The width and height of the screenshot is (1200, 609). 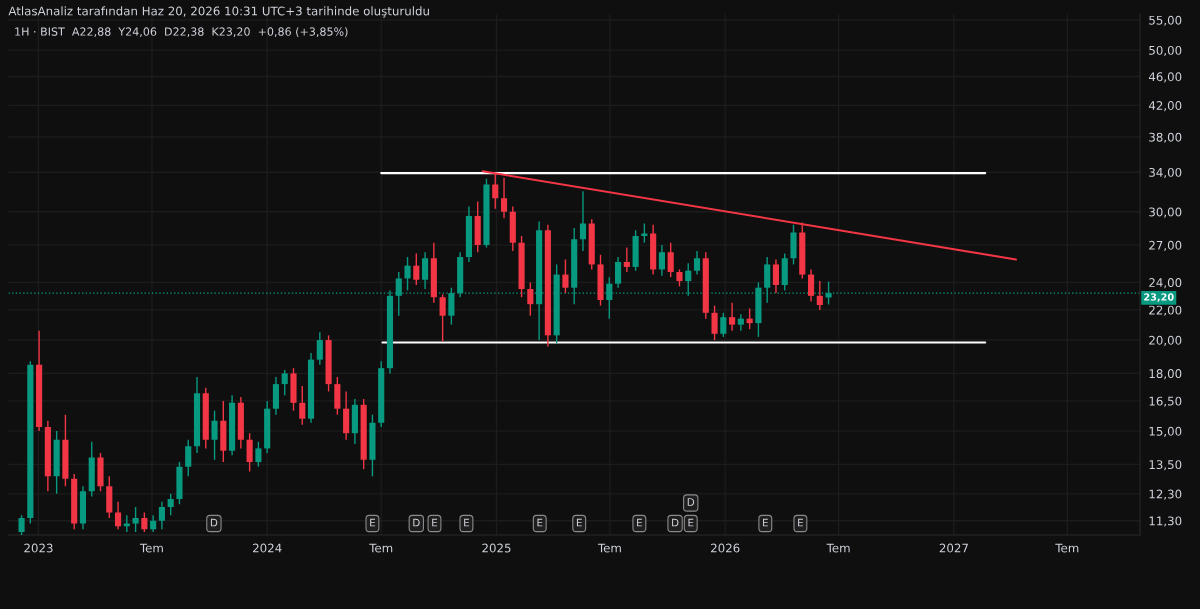 What do you see at coordinates (1165, 212) in the screenshot?
I see `y-tick-label: 30,00` at bounding box center [1165, 212].